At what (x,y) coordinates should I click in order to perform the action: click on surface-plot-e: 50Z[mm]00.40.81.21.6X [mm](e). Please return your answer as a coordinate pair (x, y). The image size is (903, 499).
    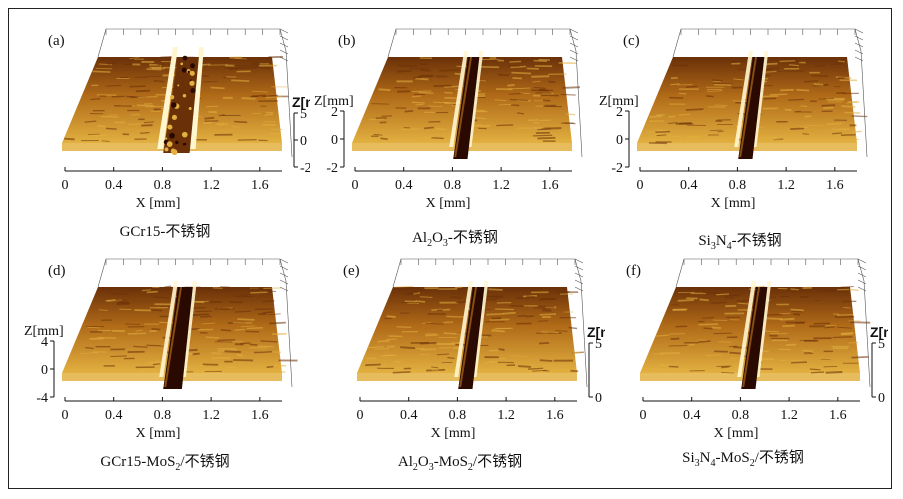
    Looking at the image, I should click on (474, 349).